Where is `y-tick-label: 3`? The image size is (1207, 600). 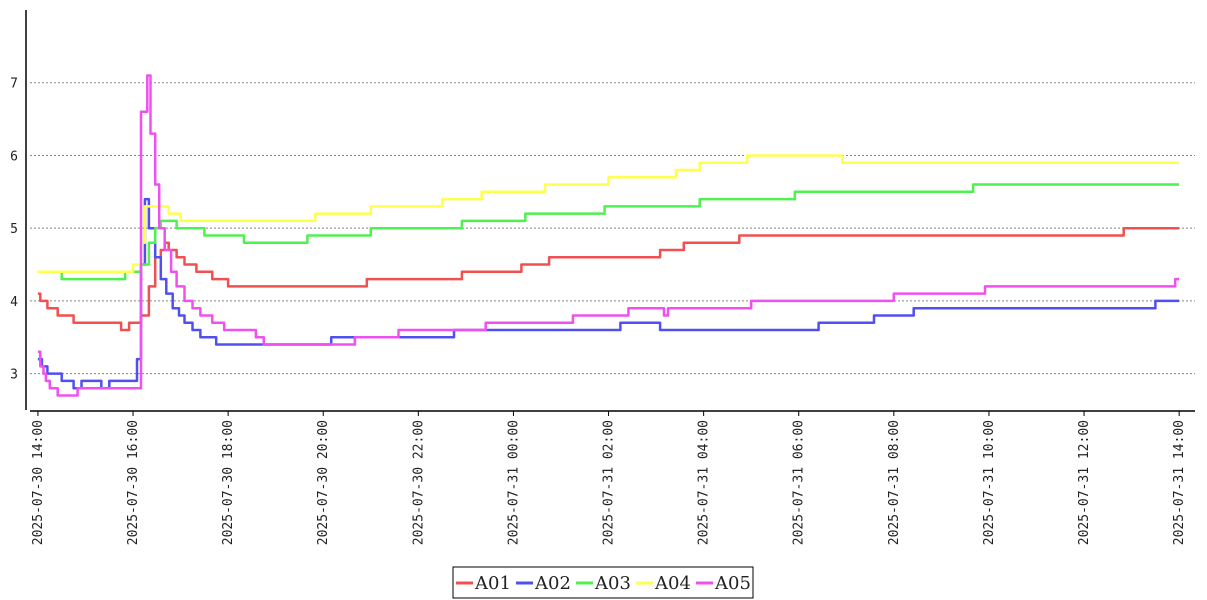
y-tick-label: 3 is located at coordinates (14, 375).